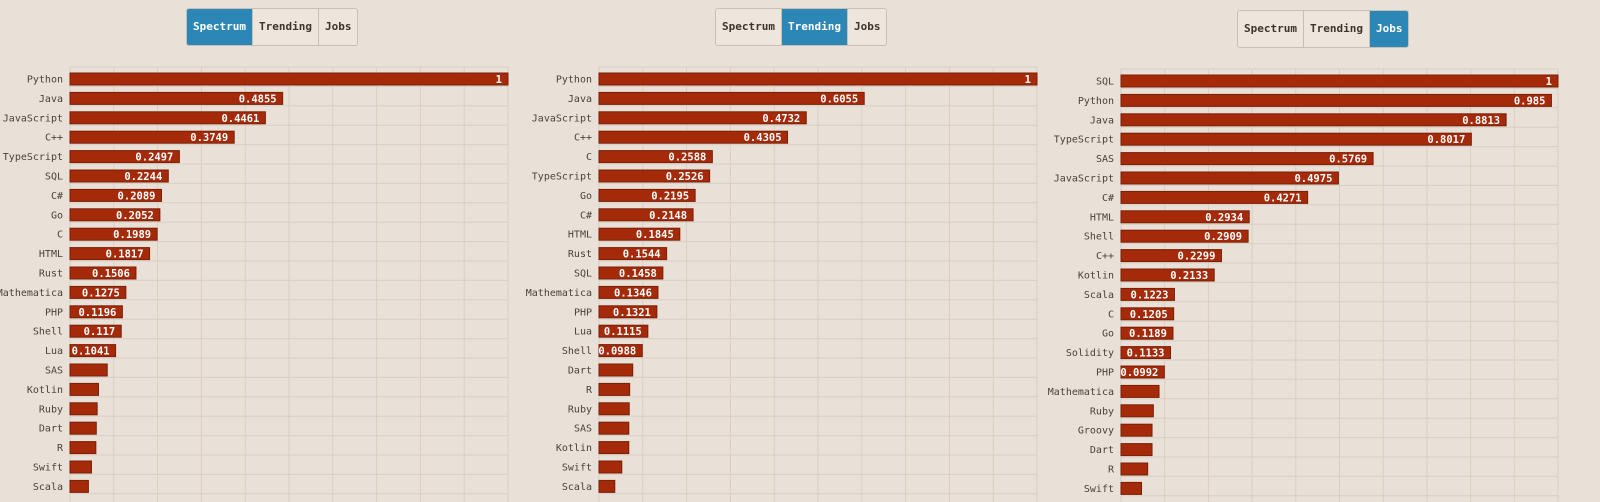 The width and height of the screenshot is (1600, 502). I want to click on value-label: 0.1321, so click(632, 313).